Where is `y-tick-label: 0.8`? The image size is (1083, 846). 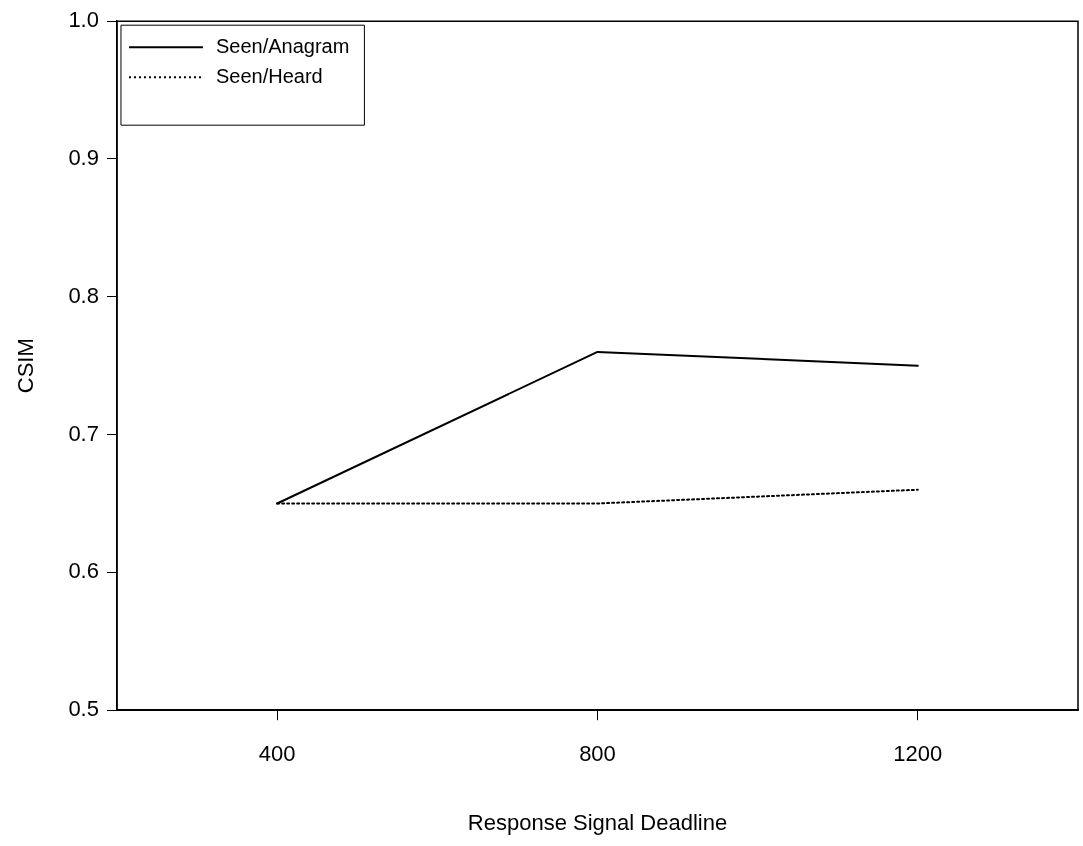
y-tick-label: 0.8 is located at coordinates (83, 295).